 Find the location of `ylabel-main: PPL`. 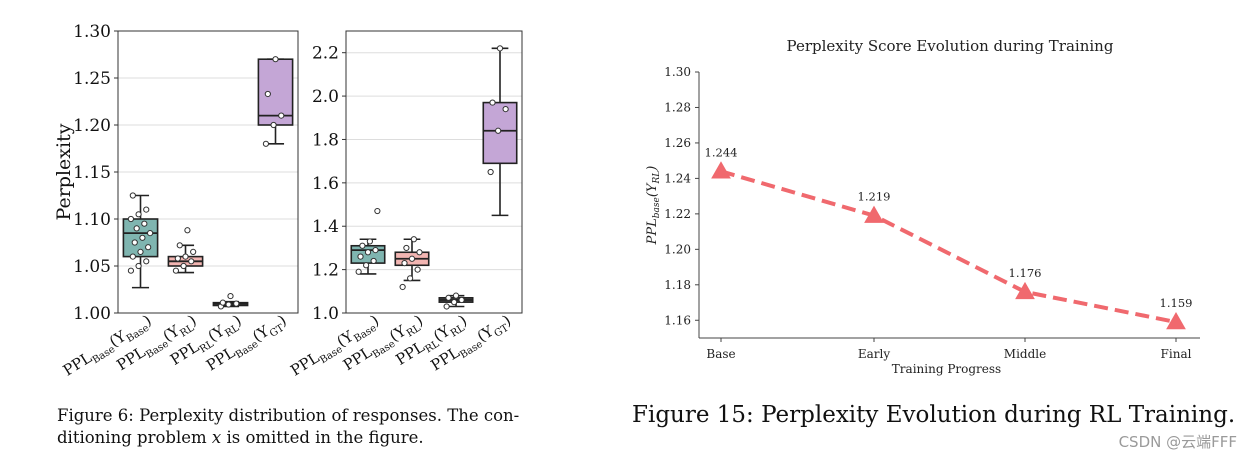

ylabel-main: PPL is located at coordinates (652, 231).